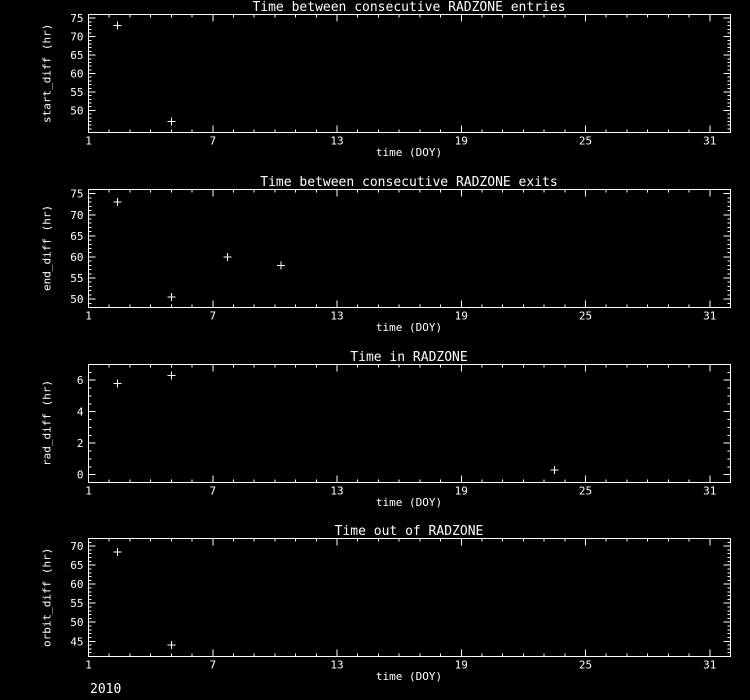 The height and width of the screenshot is (700, 750). I want to click on chart-title: Time in RADZONE, so click(409, 357).